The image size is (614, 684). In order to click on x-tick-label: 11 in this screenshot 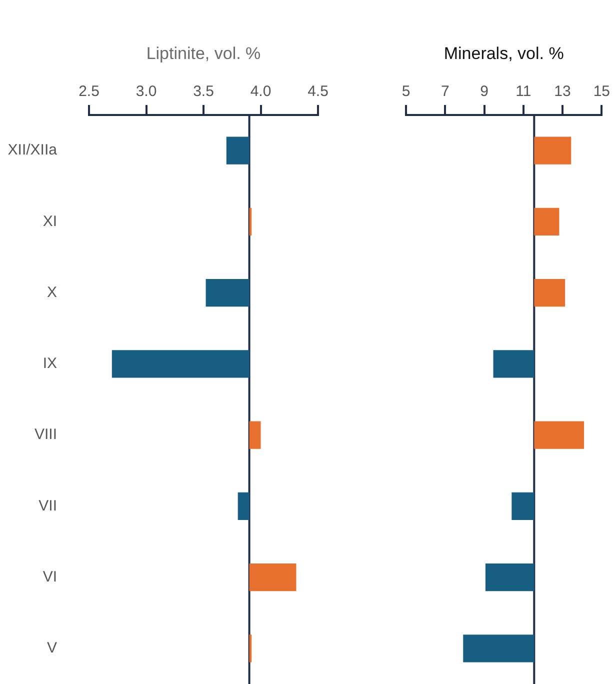, I will do `click(524, 91)`.